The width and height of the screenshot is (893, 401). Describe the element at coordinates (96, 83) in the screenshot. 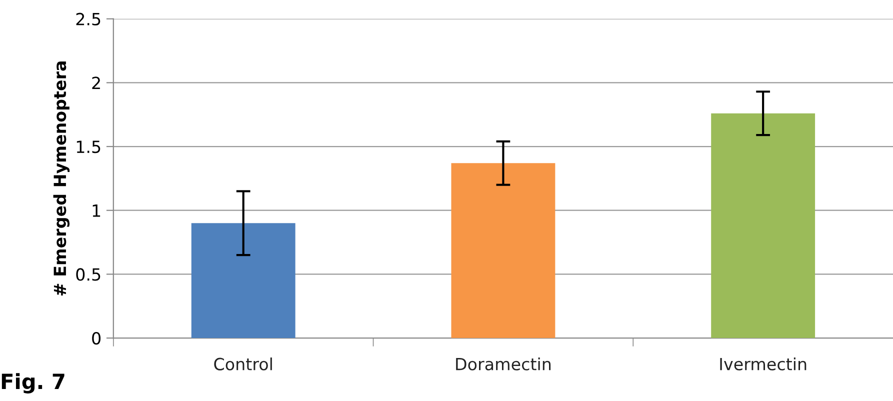

I see `y-tick-label: 2` at that location.